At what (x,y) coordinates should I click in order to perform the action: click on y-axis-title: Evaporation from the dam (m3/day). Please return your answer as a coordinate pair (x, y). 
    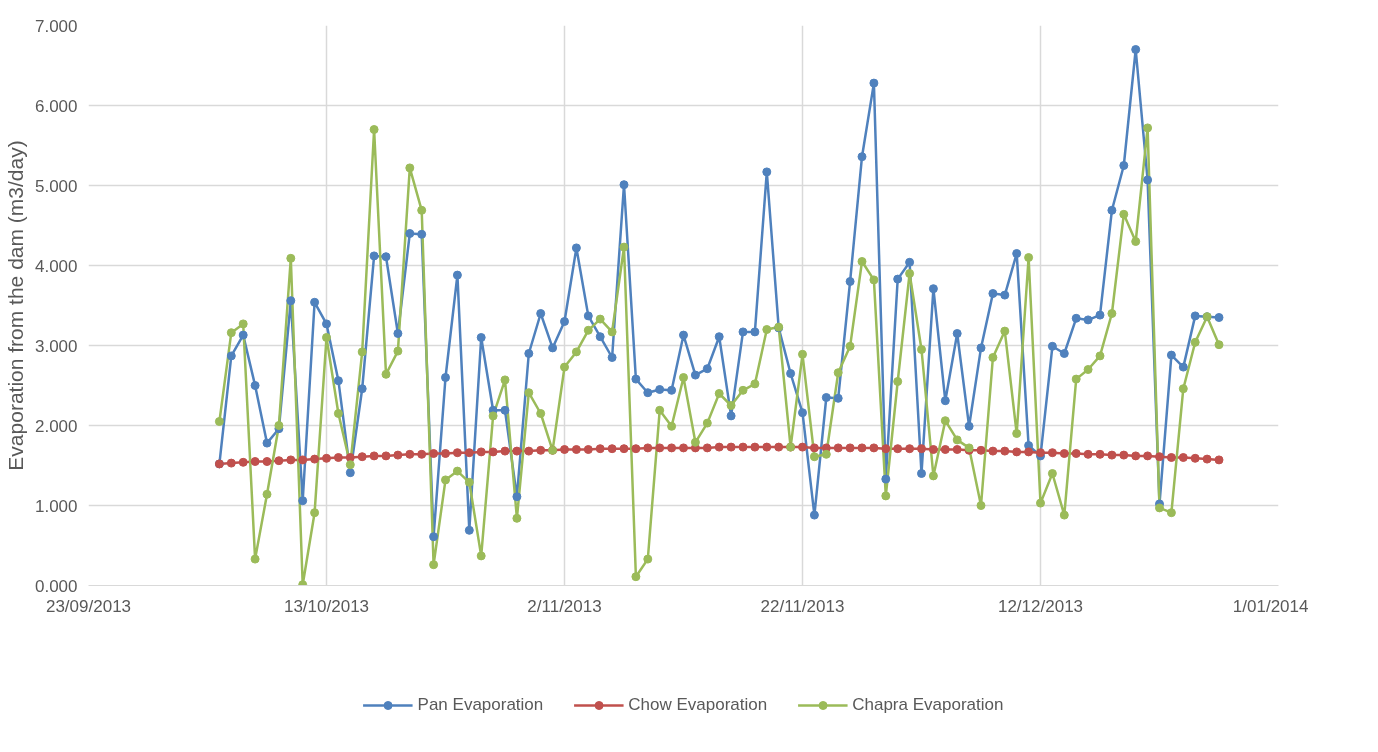
    Looking at the image, I should click on (15, 305).